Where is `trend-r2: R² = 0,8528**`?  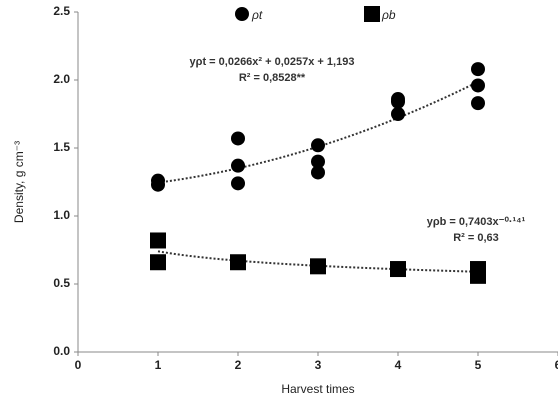
trend-r2: R² = 0,8528** is located at coordinates (272, 78).